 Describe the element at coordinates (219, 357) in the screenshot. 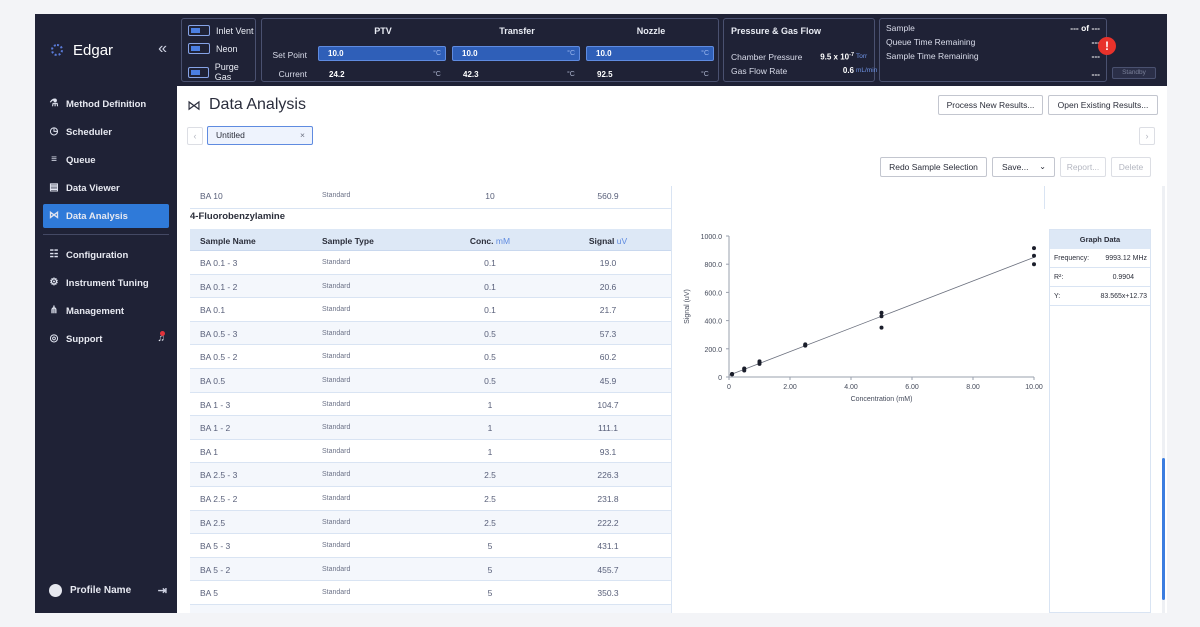

I see `cell-name: BA 0.5 - 2` at that location.